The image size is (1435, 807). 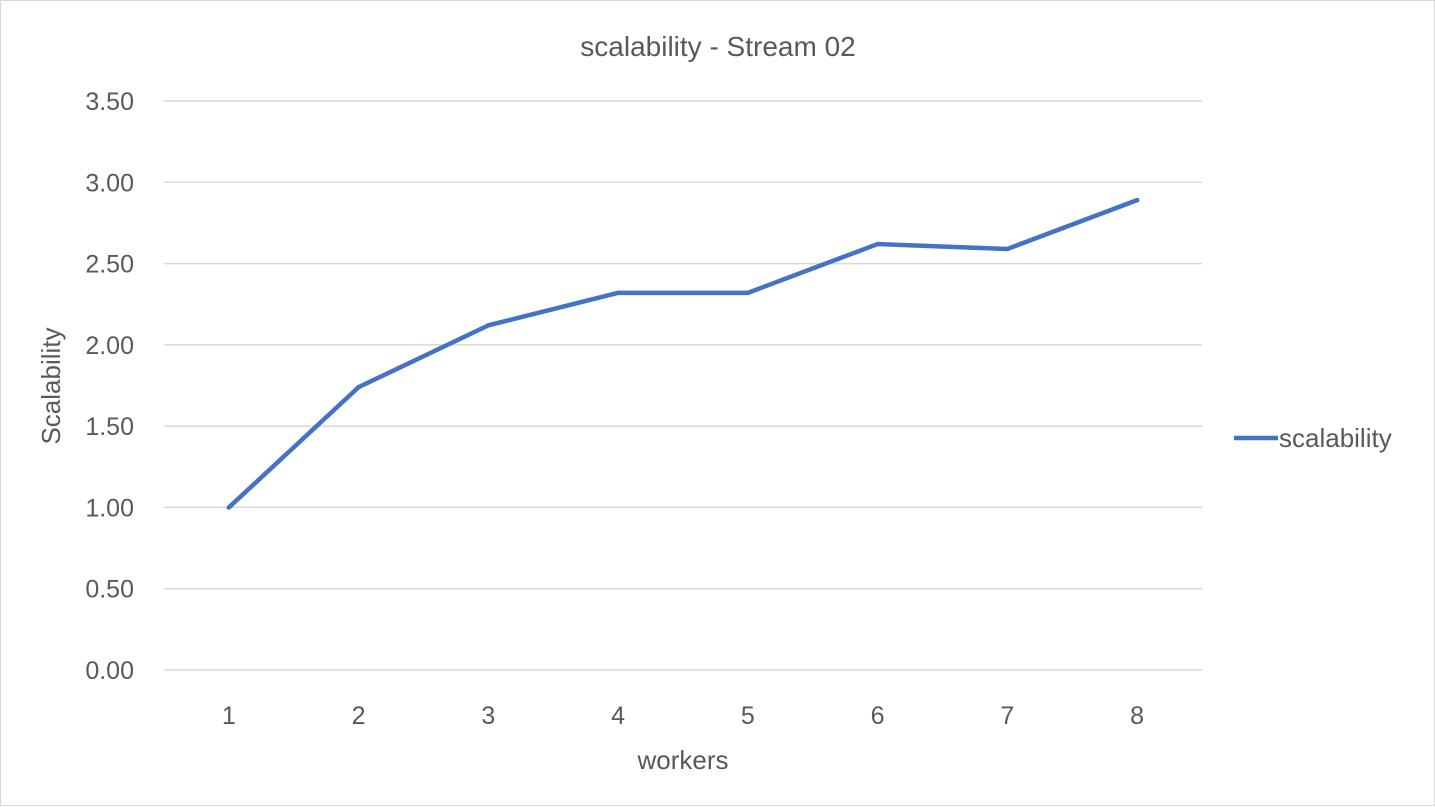 What do you see at coordinates (109, 671) in the screenshot?
I see `y-tick-label: 0.00` at bounding box center [109, 671].